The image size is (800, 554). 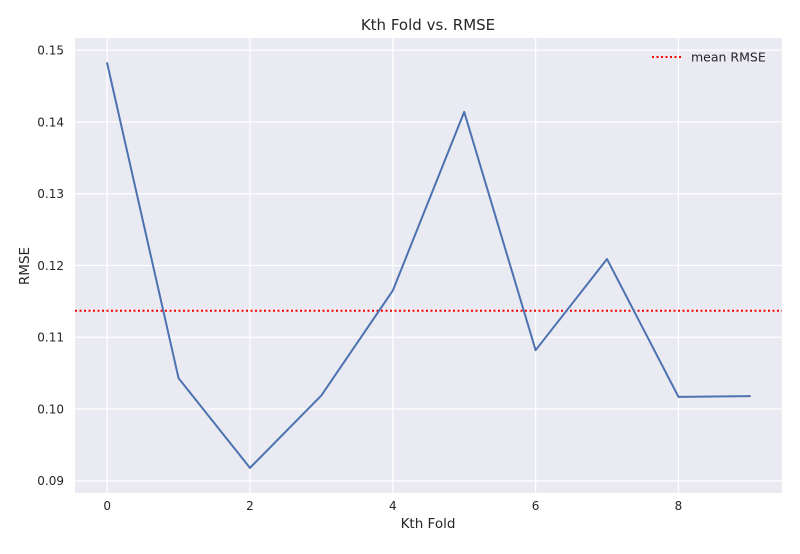 What do you see at coordinates (250, 506) in the screenshot?
I see `x-tick-label: 2` at bounding box center [250, 506].